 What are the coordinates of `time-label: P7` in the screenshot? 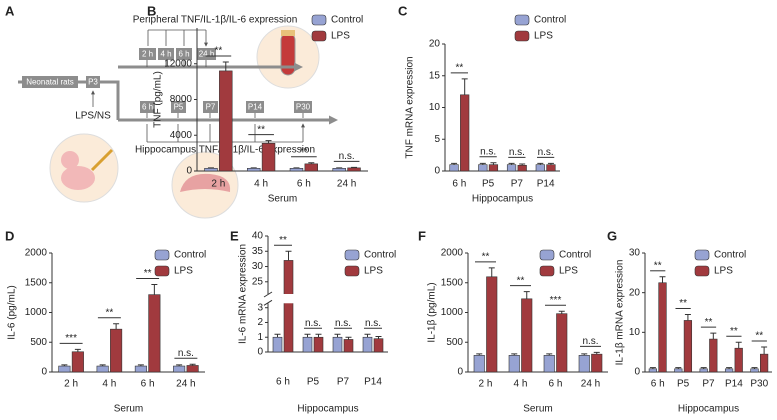 It's located at (211, 107).